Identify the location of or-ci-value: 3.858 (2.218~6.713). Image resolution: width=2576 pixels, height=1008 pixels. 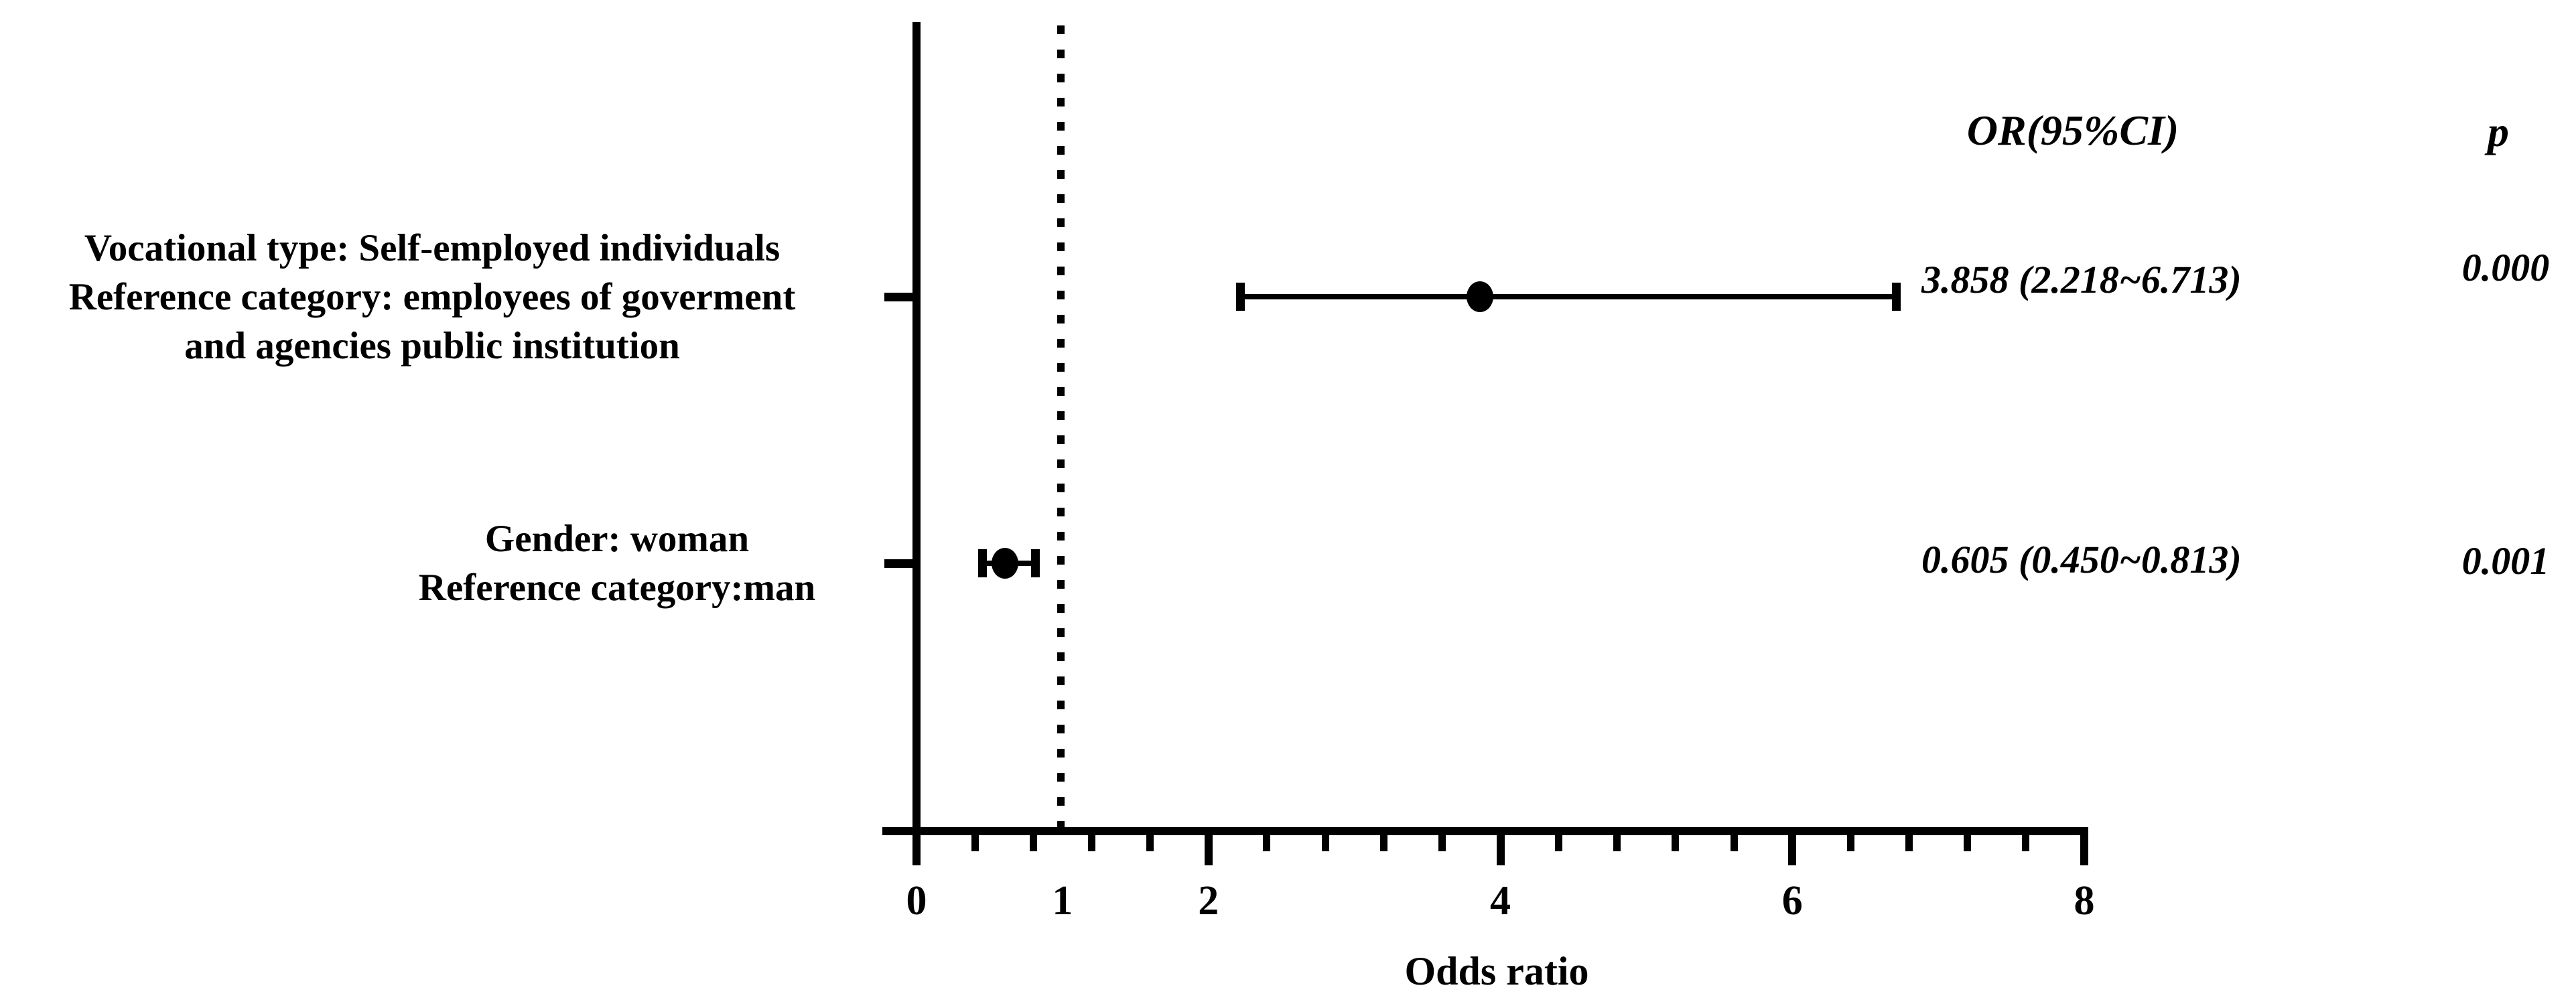
(2081, 279).